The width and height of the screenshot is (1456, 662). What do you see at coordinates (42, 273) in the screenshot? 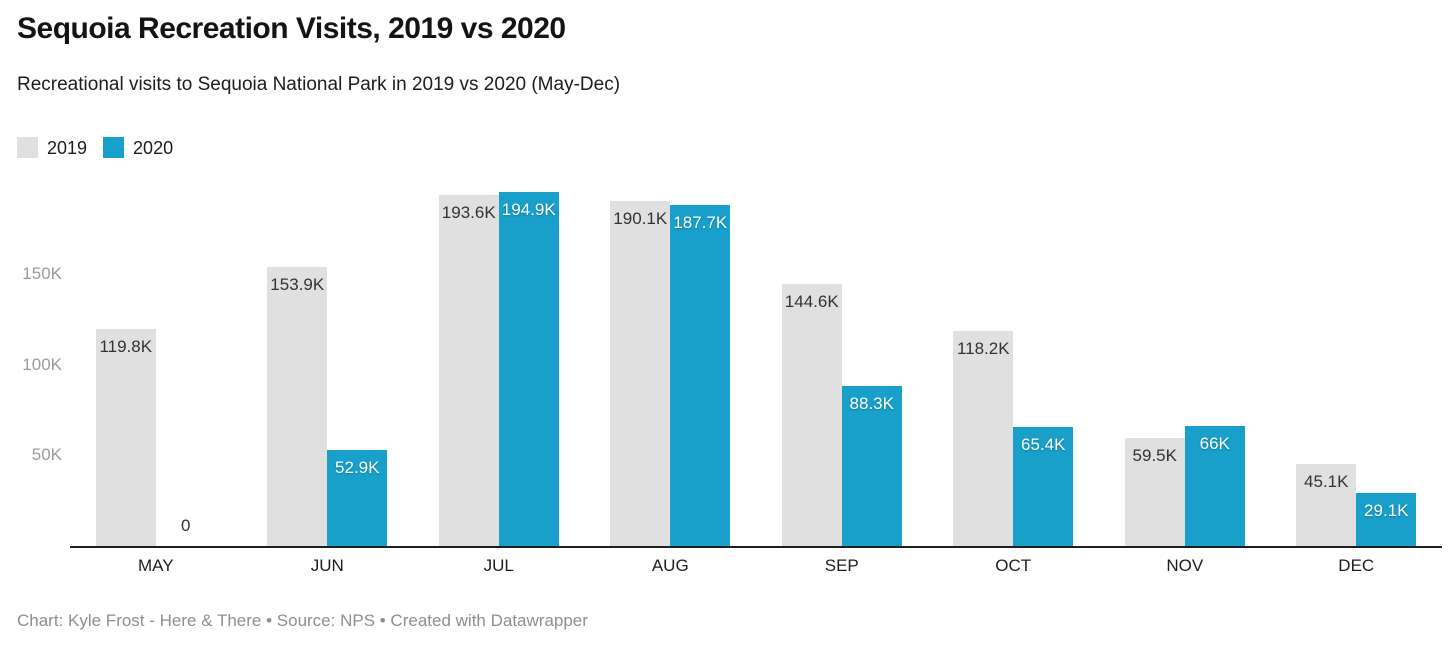
I see `y-tick-label: 150K` at bounding box center [42, 273].